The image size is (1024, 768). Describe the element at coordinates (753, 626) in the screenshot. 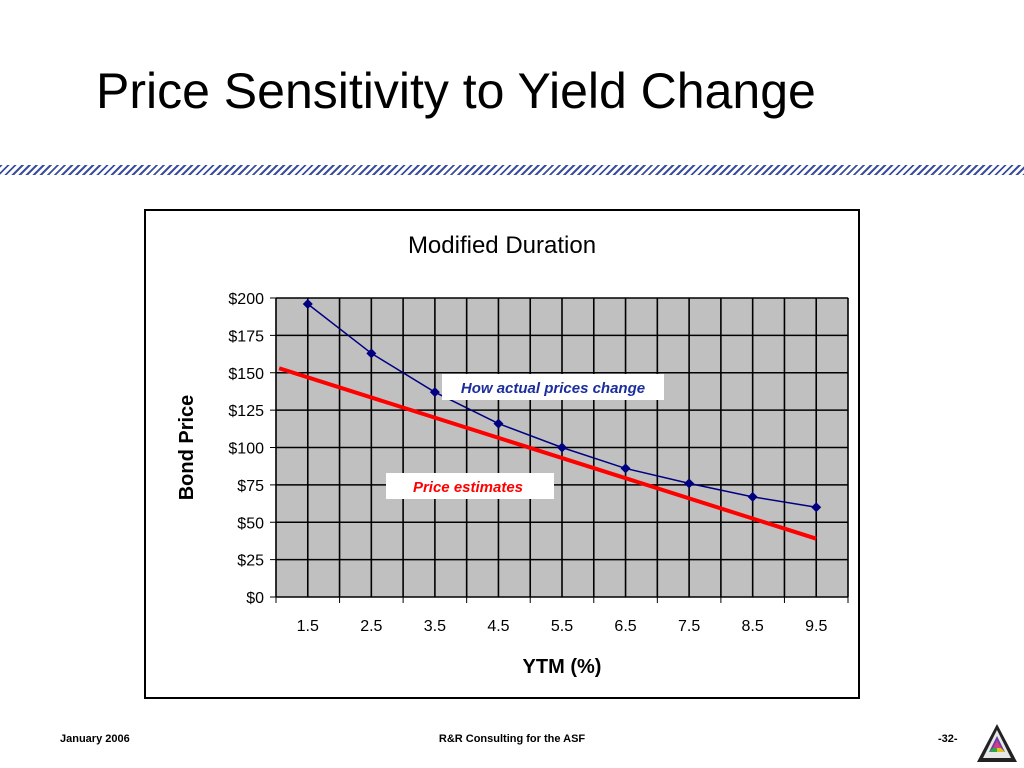

I see `x-tick-label: 8.5` at that location.